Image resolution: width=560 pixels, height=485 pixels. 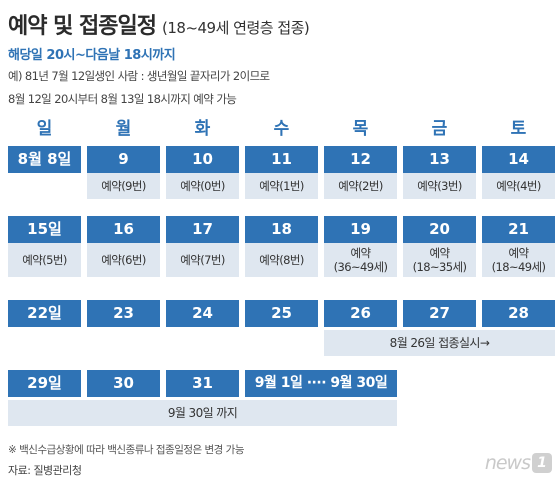 I want to click on weekday-tue: 화, so click(x=202, y=129).